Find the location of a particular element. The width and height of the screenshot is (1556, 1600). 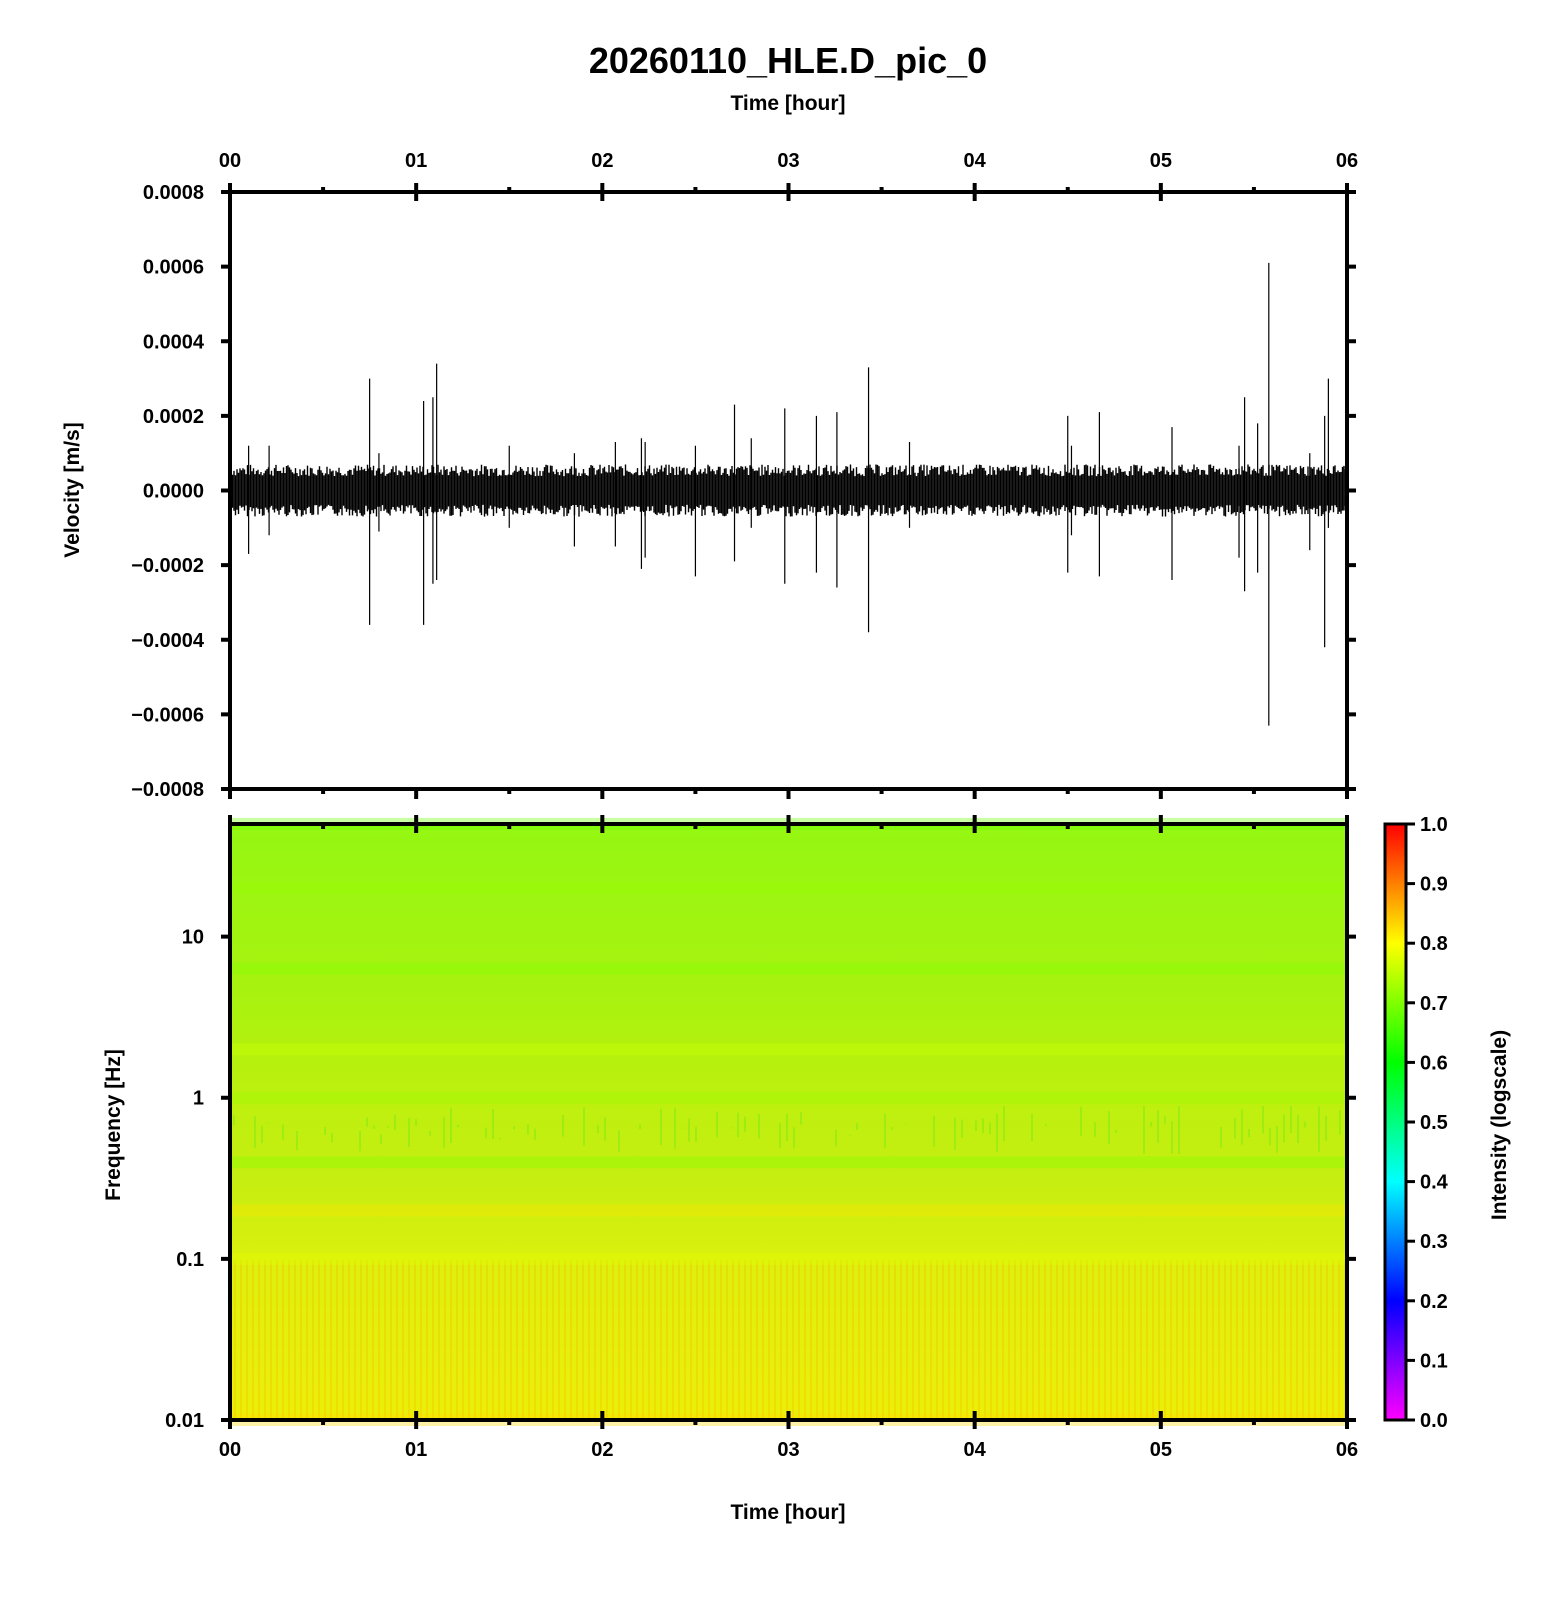

y-tick-label: 1 is located at coordinates (198, 1099).